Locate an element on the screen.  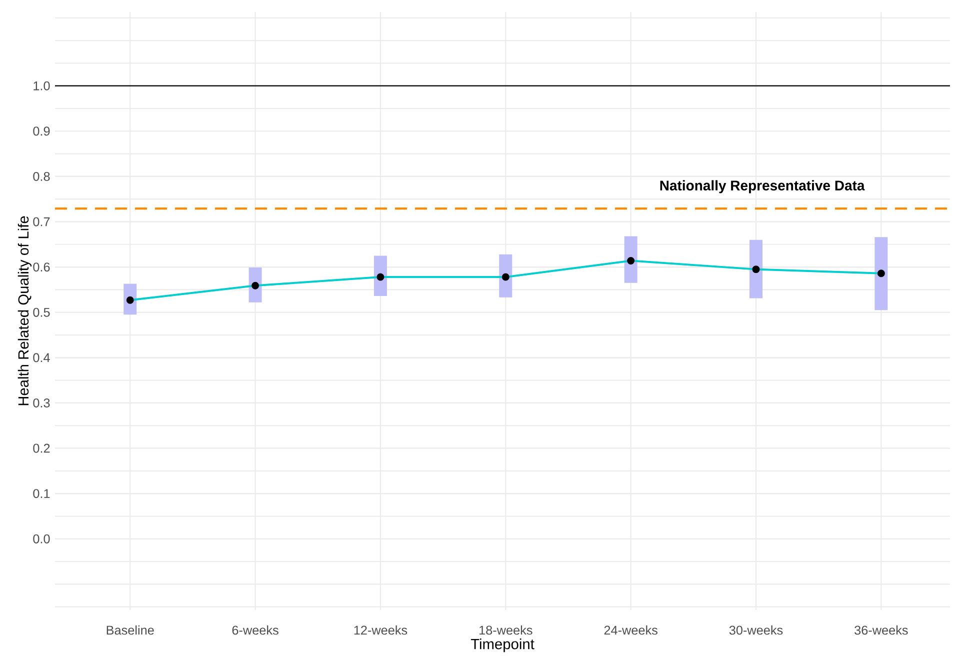
y-tick-label: 0.7 is located at coordinates (41, 221).